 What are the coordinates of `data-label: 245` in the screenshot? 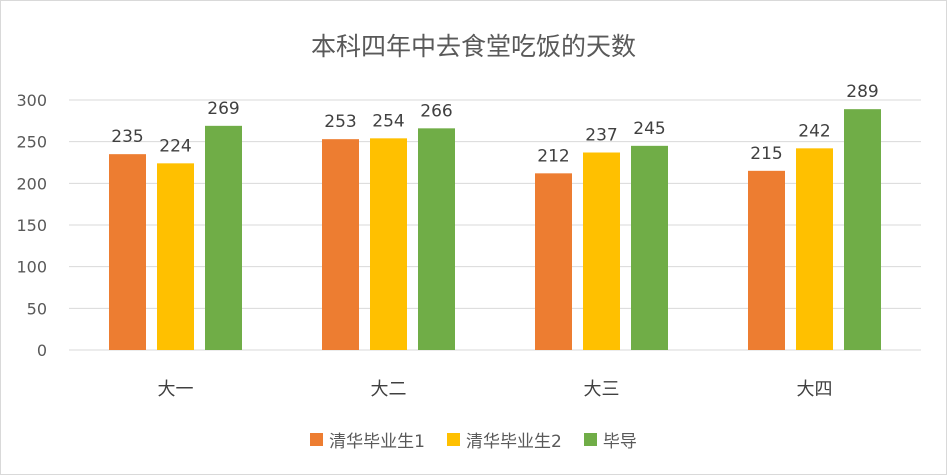 It's located at (649, 129).